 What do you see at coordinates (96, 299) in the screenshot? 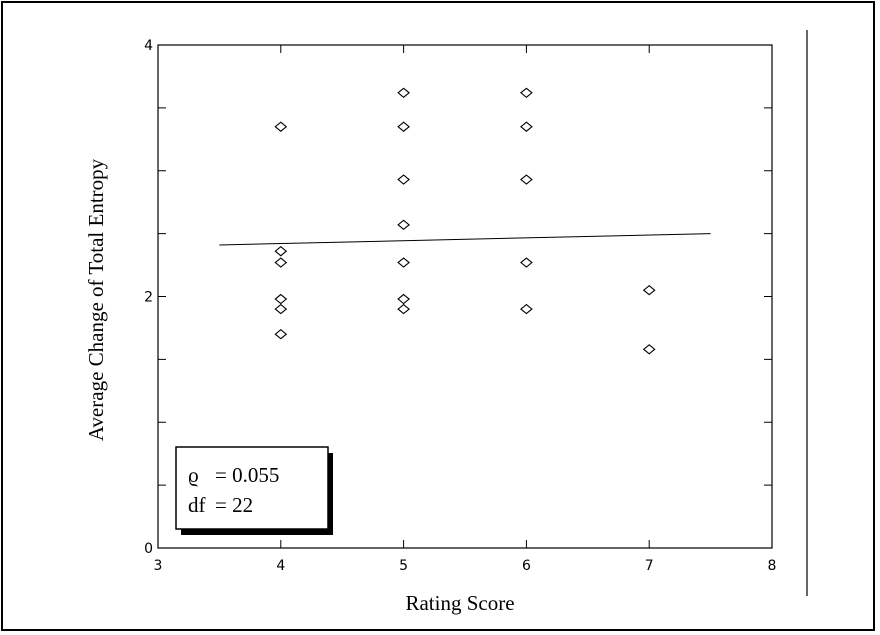
I see `y-axis-label: Average Change of Total Entropy` at bounding box center [96, 299].